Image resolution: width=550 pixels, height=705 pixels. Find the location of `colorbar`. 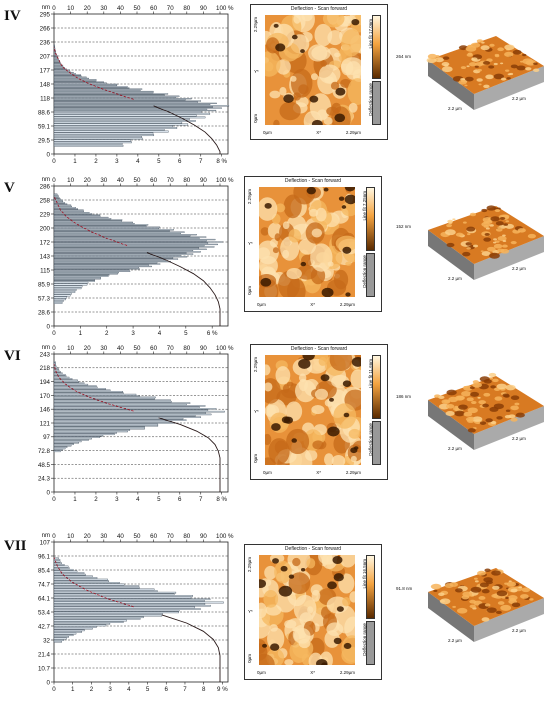

colorbar is located at coordinates (376, 47).